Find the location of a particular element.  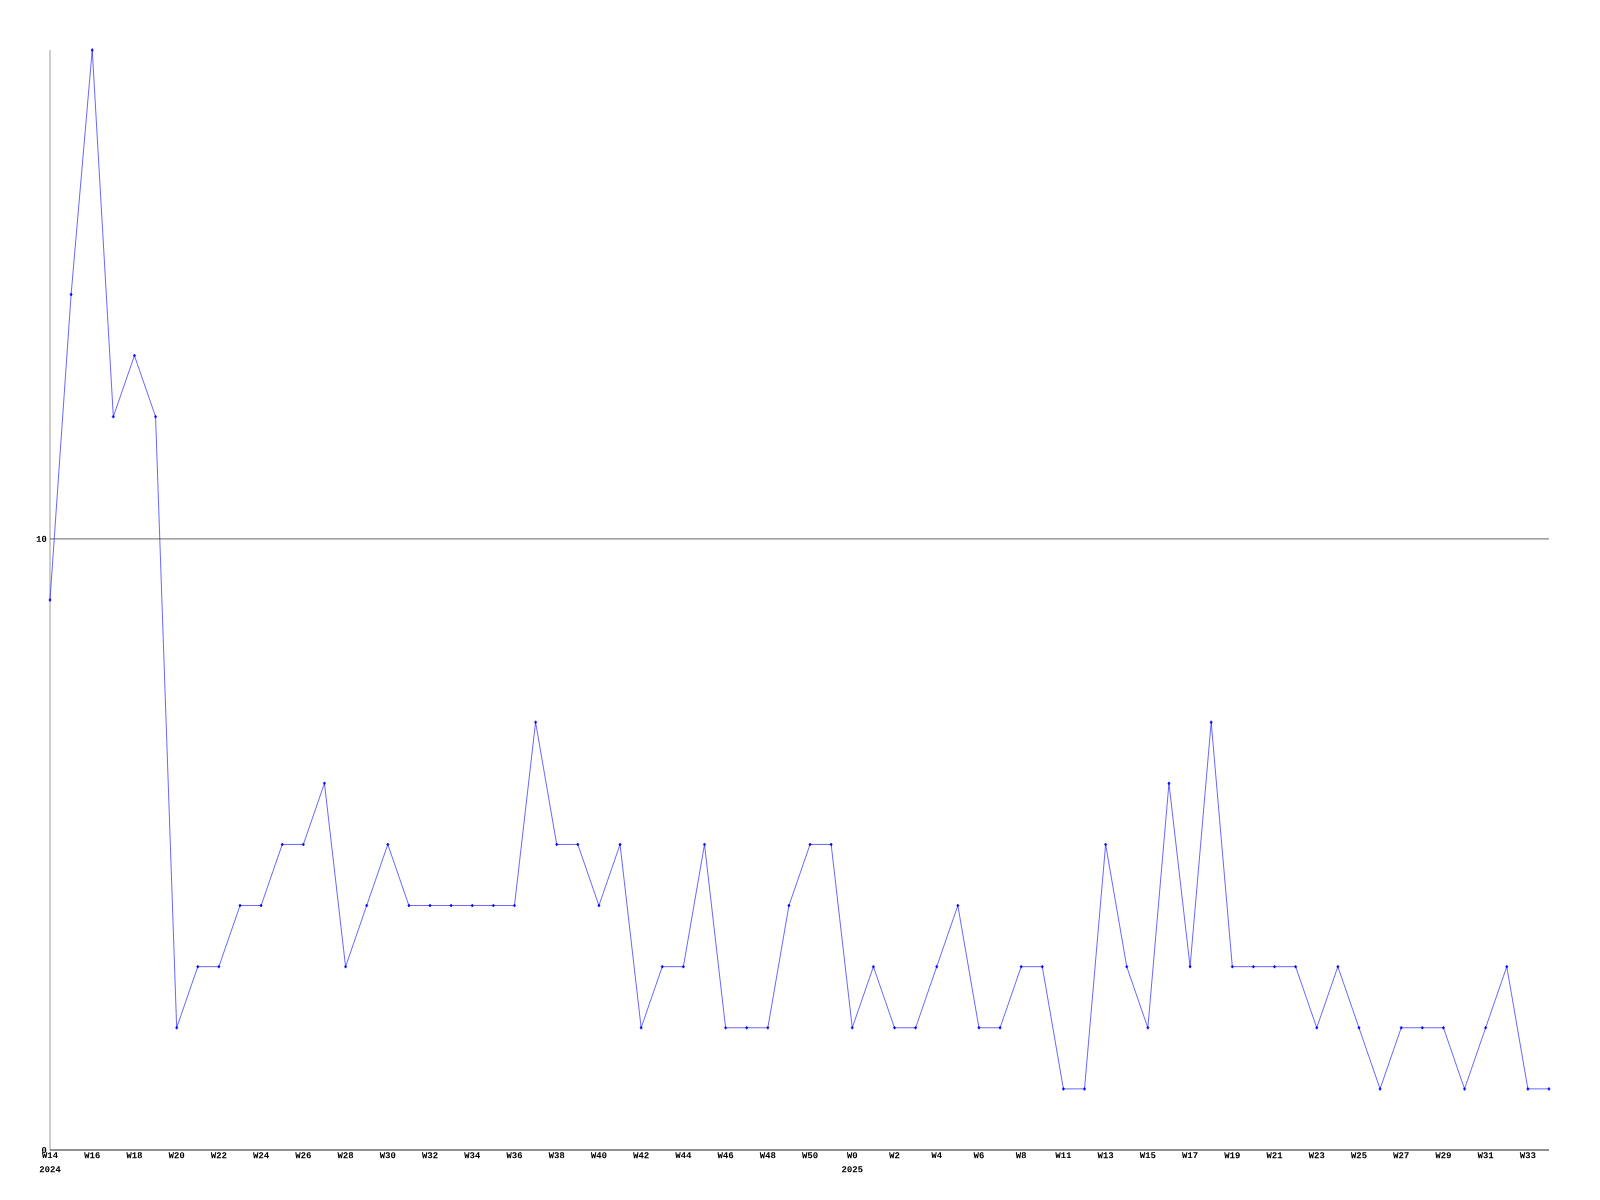

x-tick-label: W21 is located at coordinates (1274, 1155).